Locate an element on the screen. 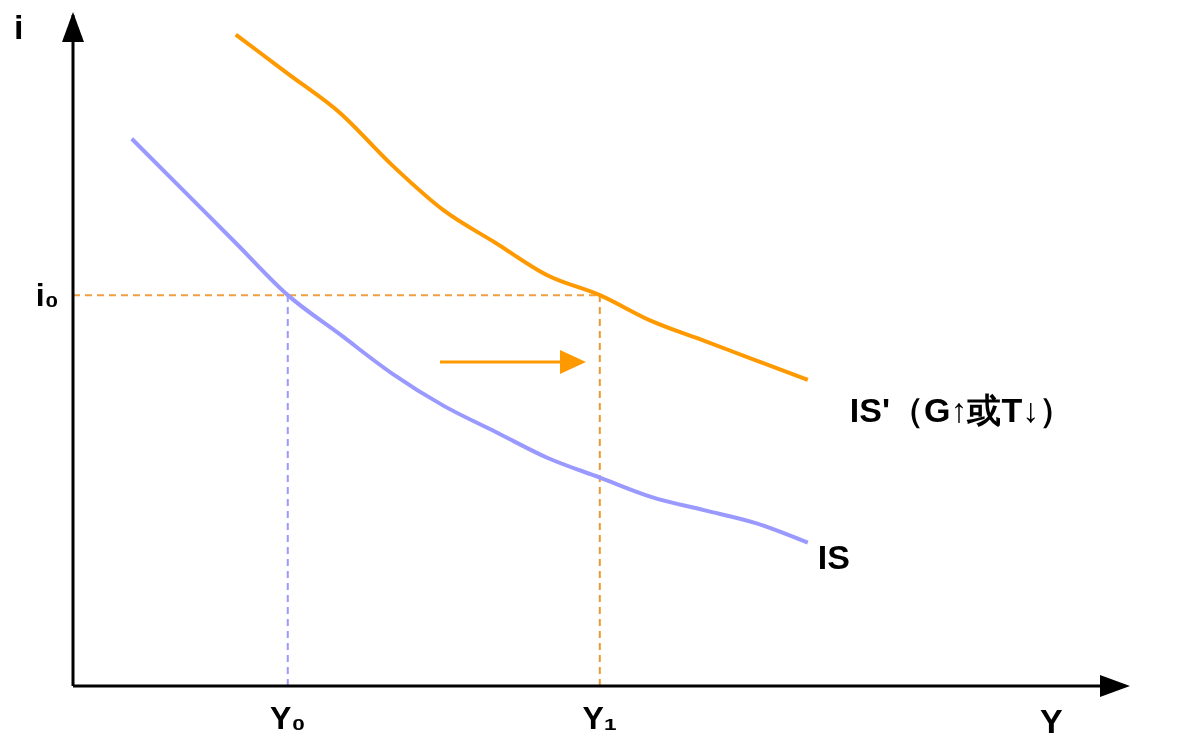  series-label: IS is located at coordinates (833, 556).